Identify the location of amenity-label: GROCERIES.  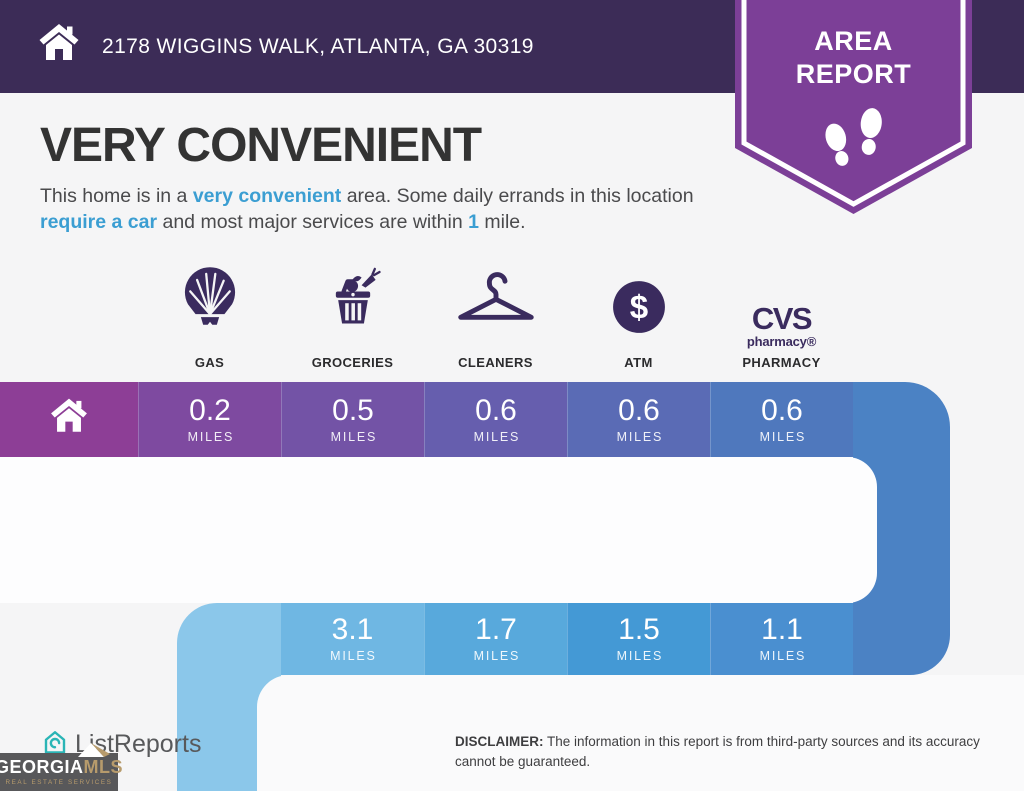
(352, 362).